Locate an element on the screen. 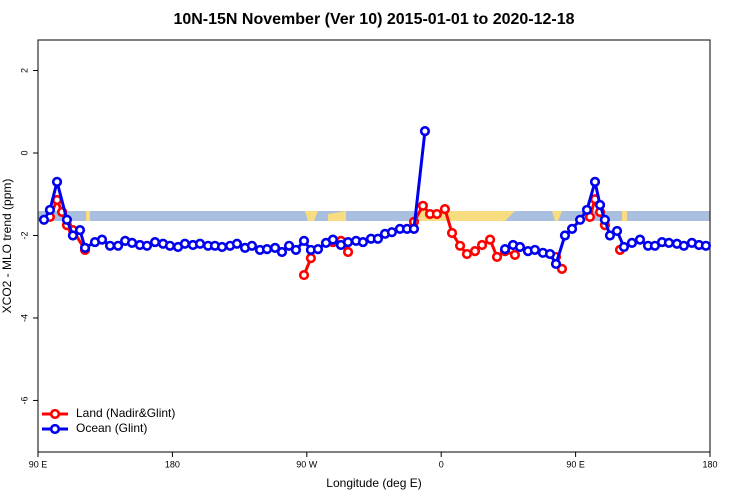 This screenshot has height=500, width=750. legend-label: Land (Nadir&Glint) is located at coordinates (125, 413).